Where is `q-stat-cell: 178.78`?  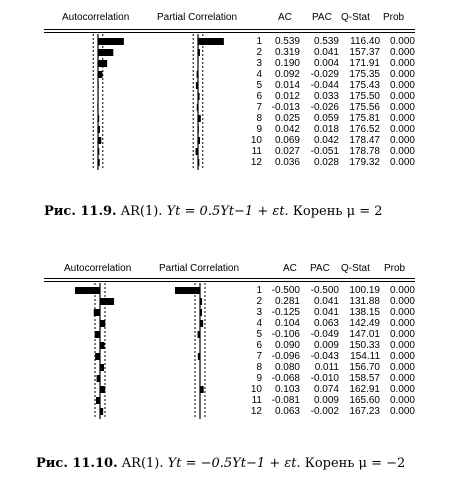
q-stat-cell: 178.78 is located at coordinates (364, 151).